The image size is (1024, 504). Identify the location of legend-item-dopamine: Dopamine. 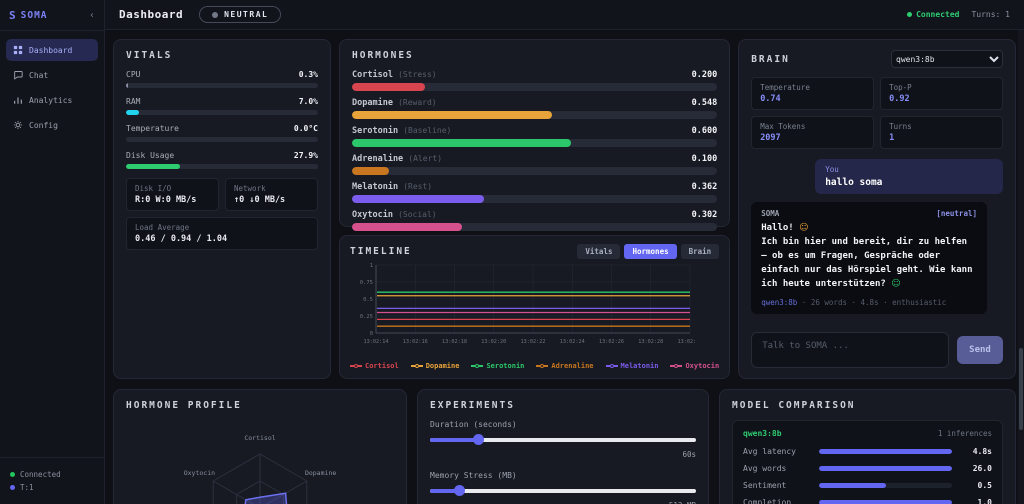
(434, 366).